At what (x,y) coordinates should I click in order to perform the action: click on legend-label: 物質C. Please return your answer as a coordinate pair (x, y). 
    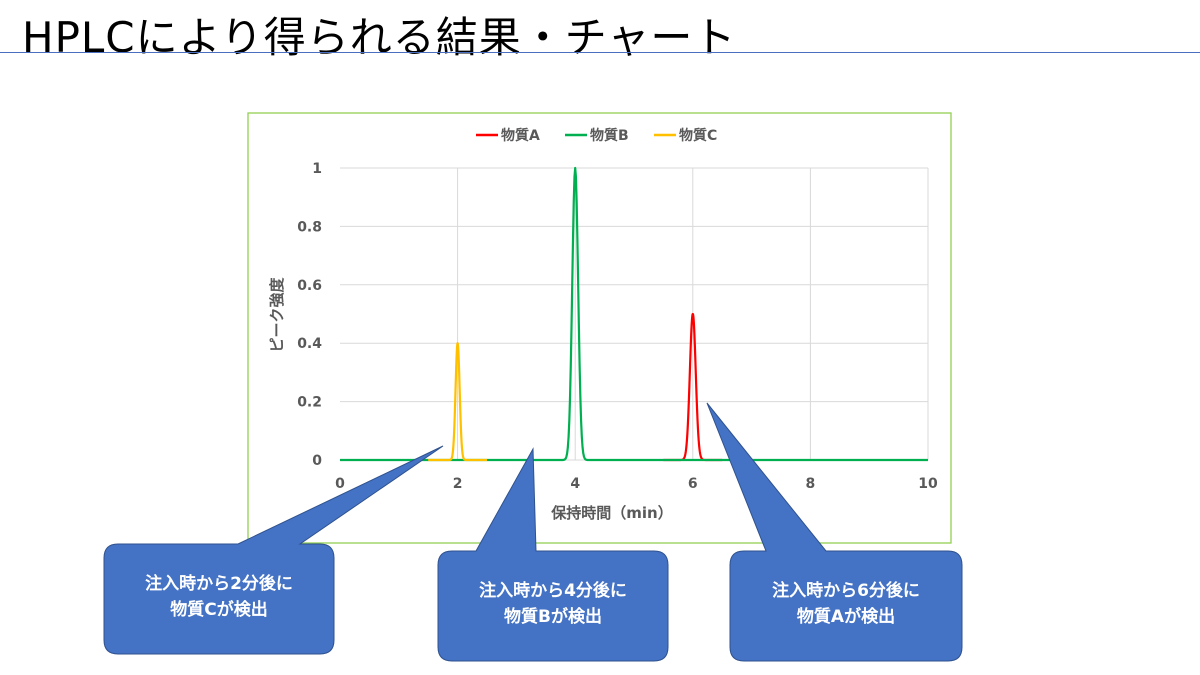
    Looking at the image, I should click on (698, 135).